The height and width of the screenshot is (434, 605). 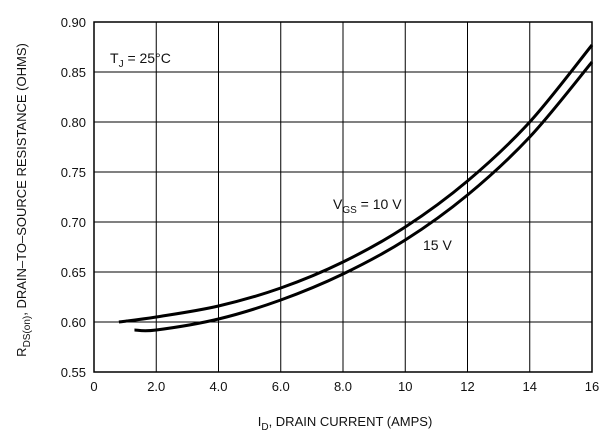 I want to click on x-axis-title: ID, DRAIN CURRENT (AMPS), so click(x=345, y=423).